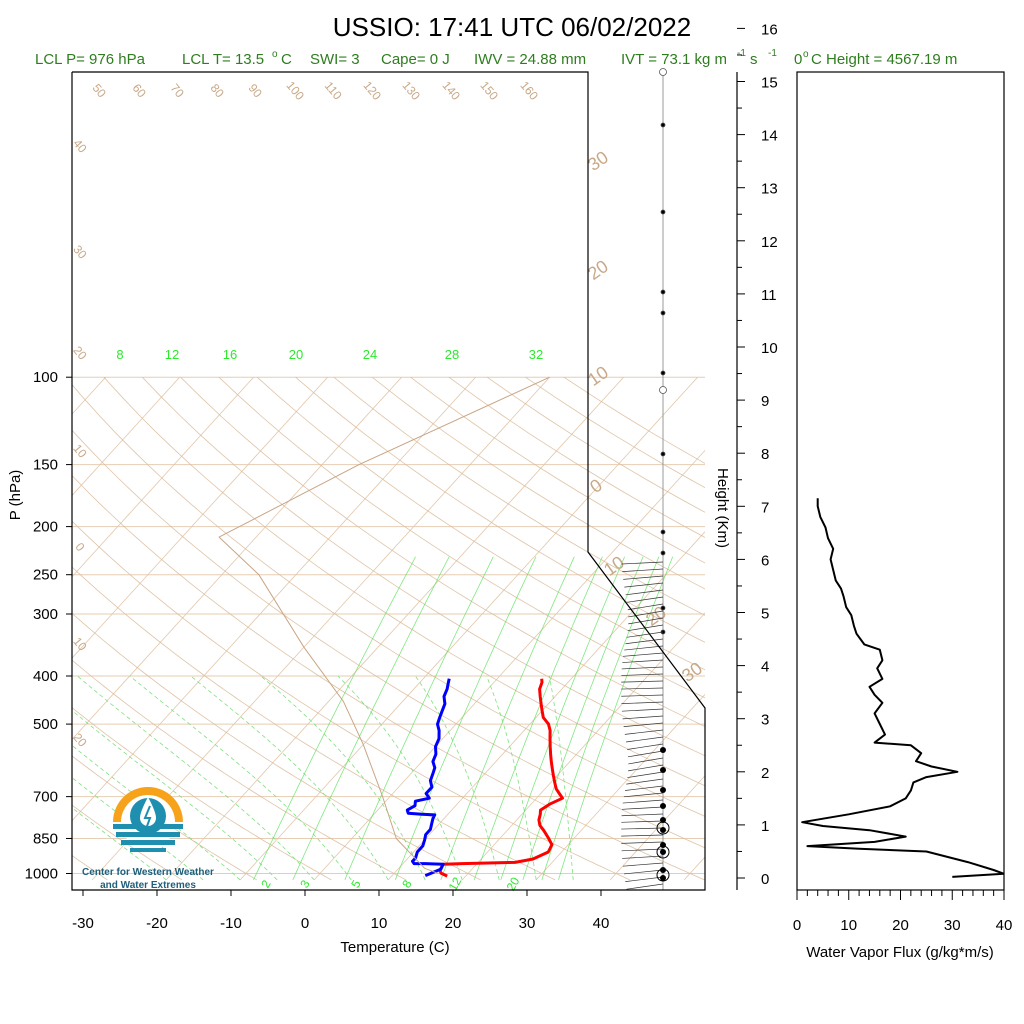 This screenshot has height=1024, width=1024. Describe the element at coordinates (333, 91) in the screenshot. I see `dry-adiabat-label: 110` at that location.